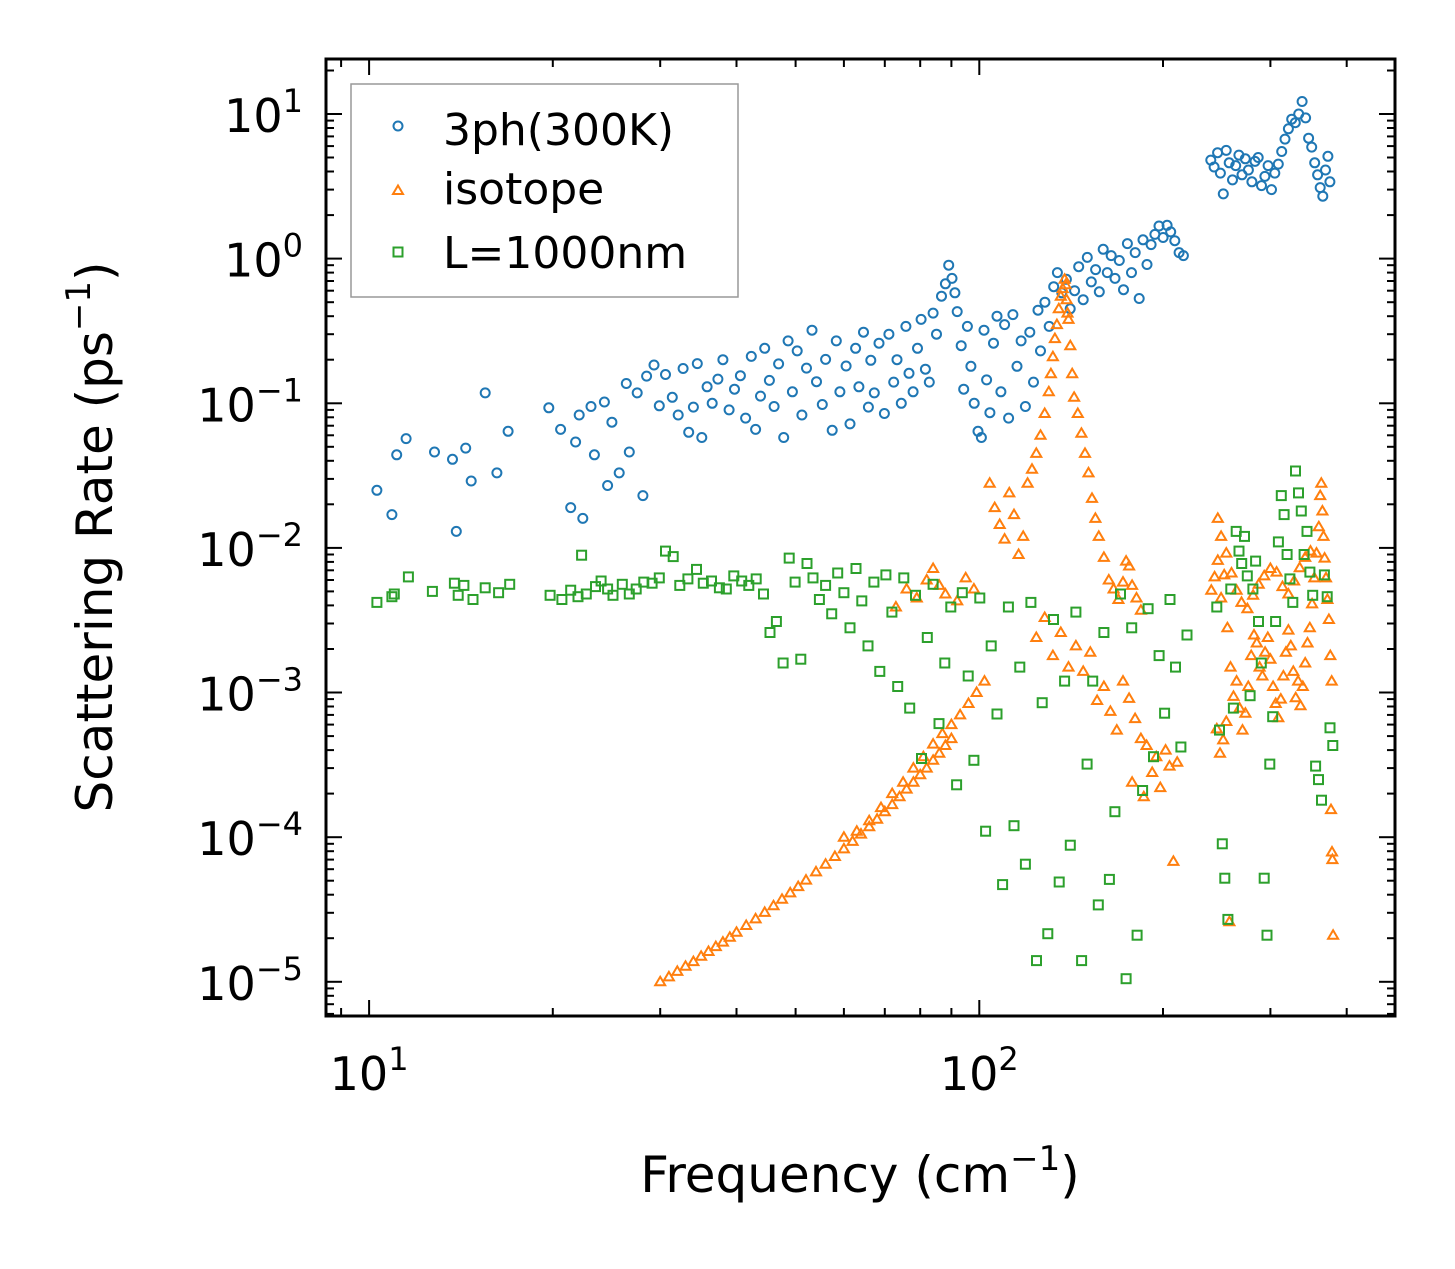 This screenshot has width=1455, height=1269. What do you see at coordinates (250, 835) in the screenshot?
I see `y-tick-label: 10⁻⁴` at bounding box center [250, 835].